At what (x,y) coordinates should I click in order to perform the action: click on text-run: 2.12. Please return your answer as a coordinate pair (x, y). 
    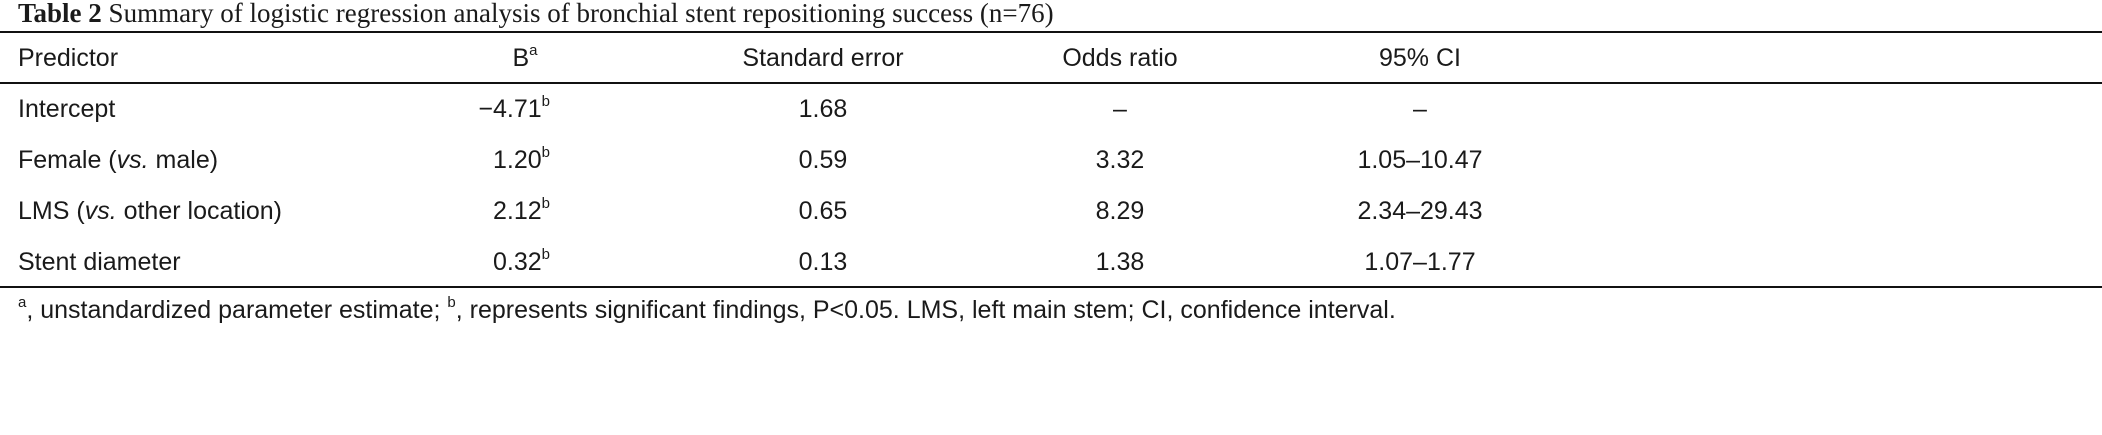
    Looking at the image, I should click on (517, 211).